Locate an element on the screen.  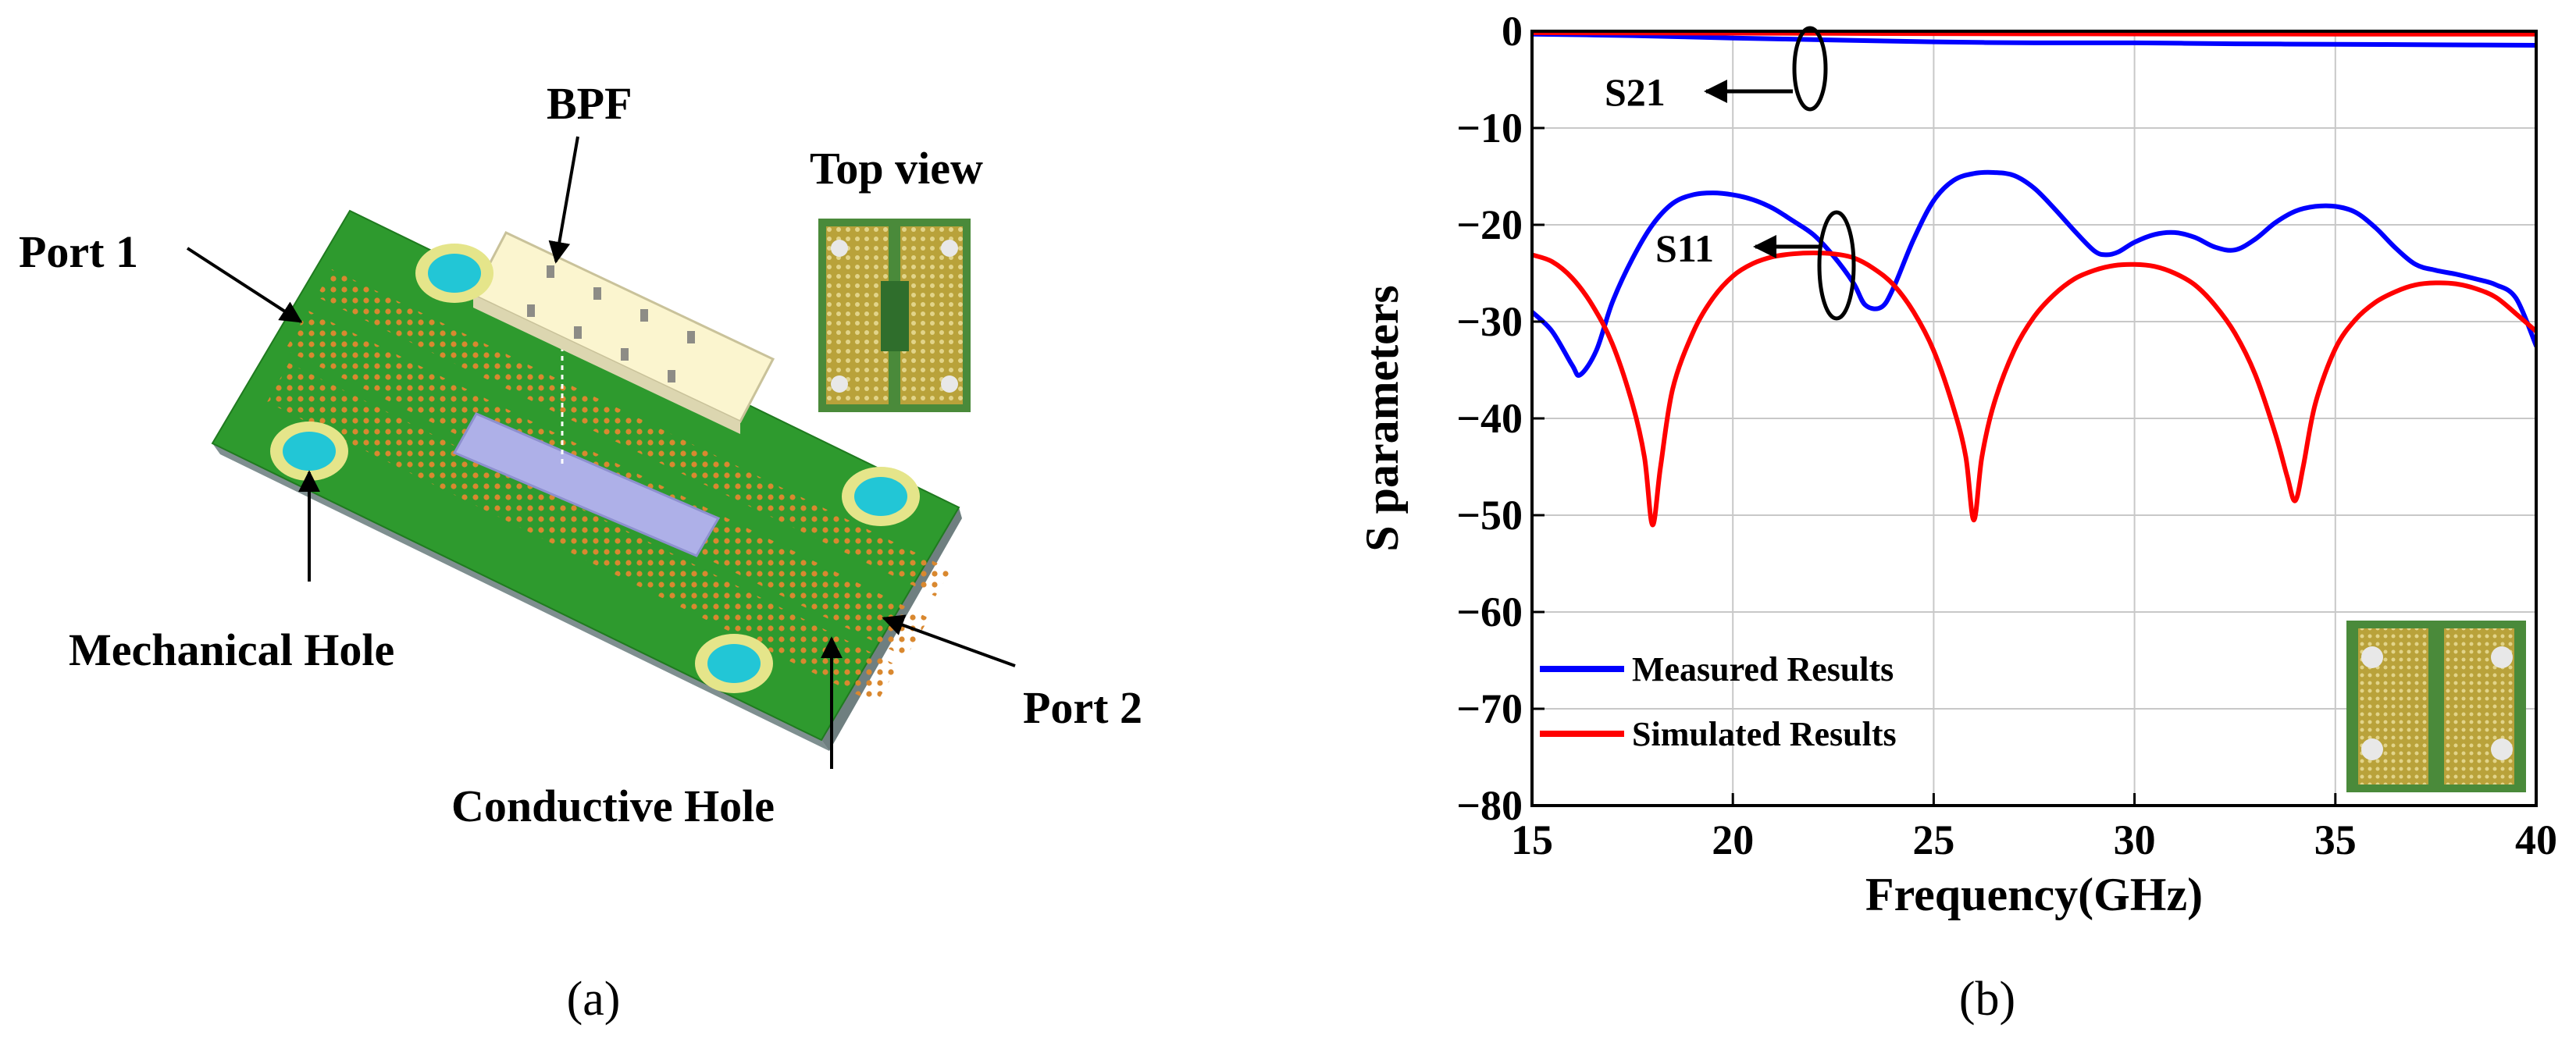
s21-line-2-line is located at coordinates (2034, 39).